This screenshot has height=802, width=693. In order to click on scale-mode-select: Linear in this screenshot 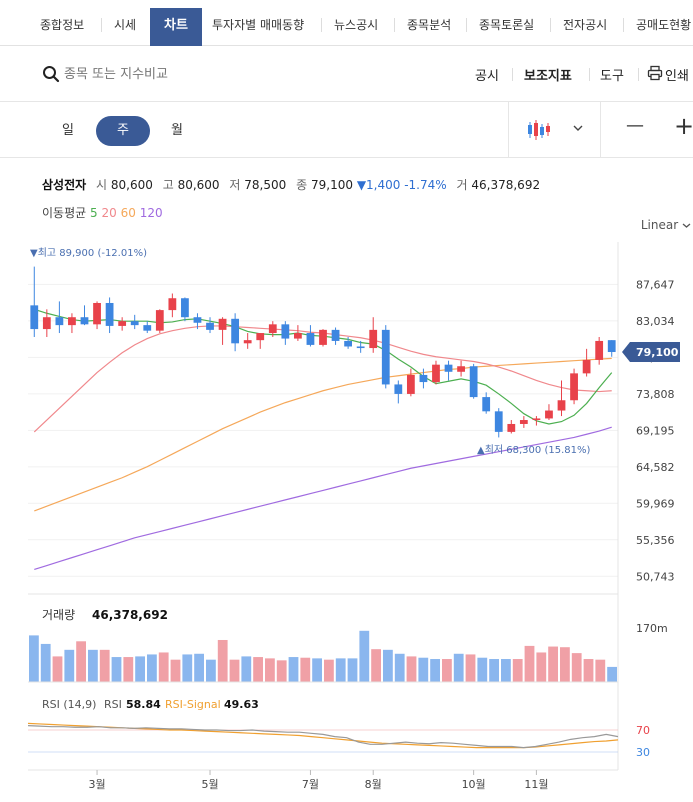, I will do `click(666, 225)`.